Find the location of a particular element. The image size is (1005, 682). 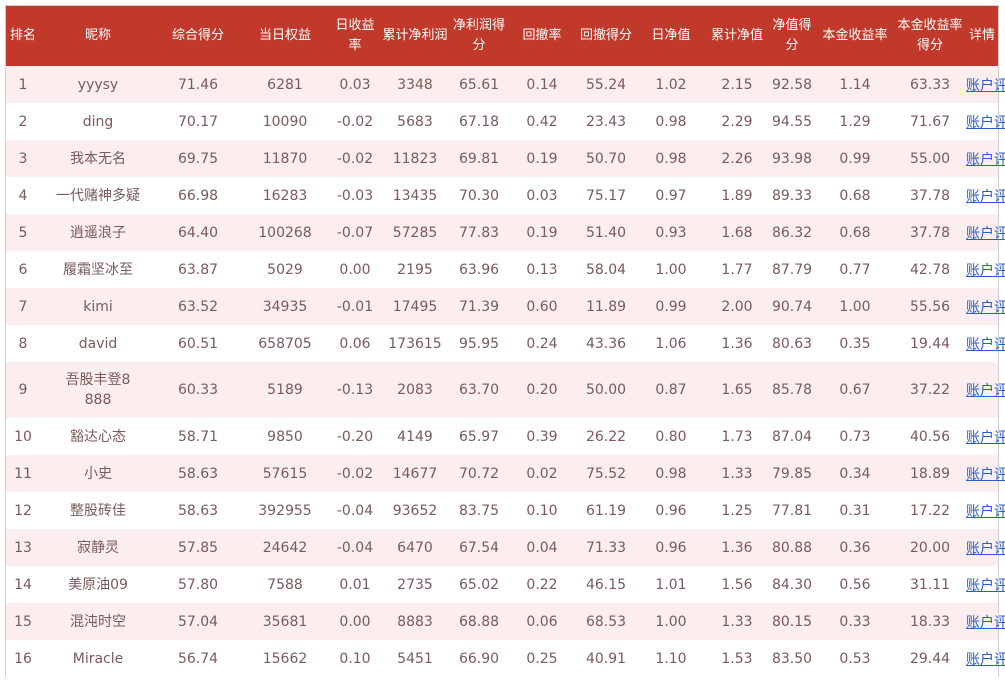

daily-return-cell: -0.02 is located at coordinates (355, 121).